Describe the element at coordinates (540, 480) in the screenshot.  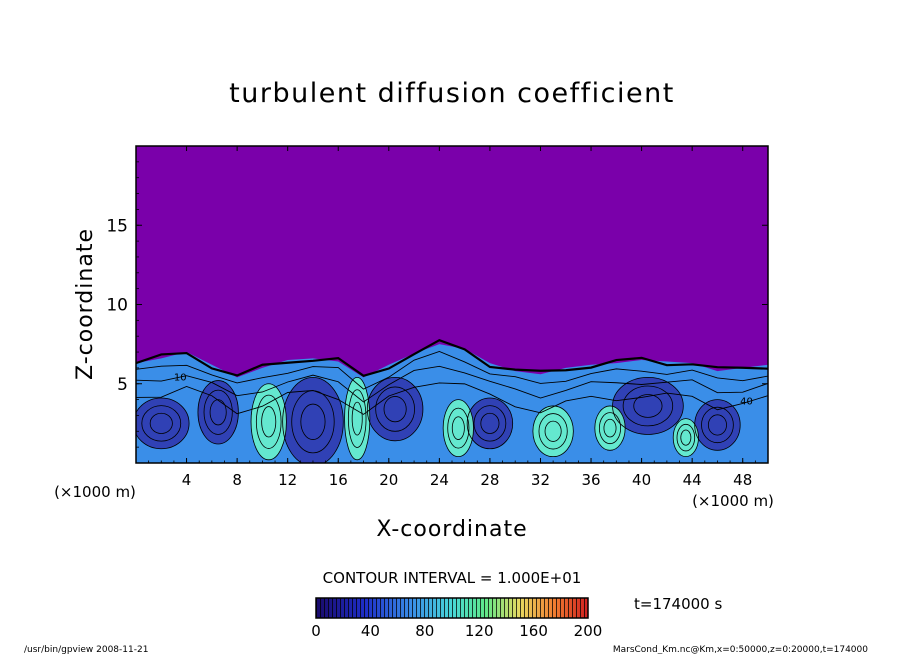
I see `x-tick-label: 32` at that location.